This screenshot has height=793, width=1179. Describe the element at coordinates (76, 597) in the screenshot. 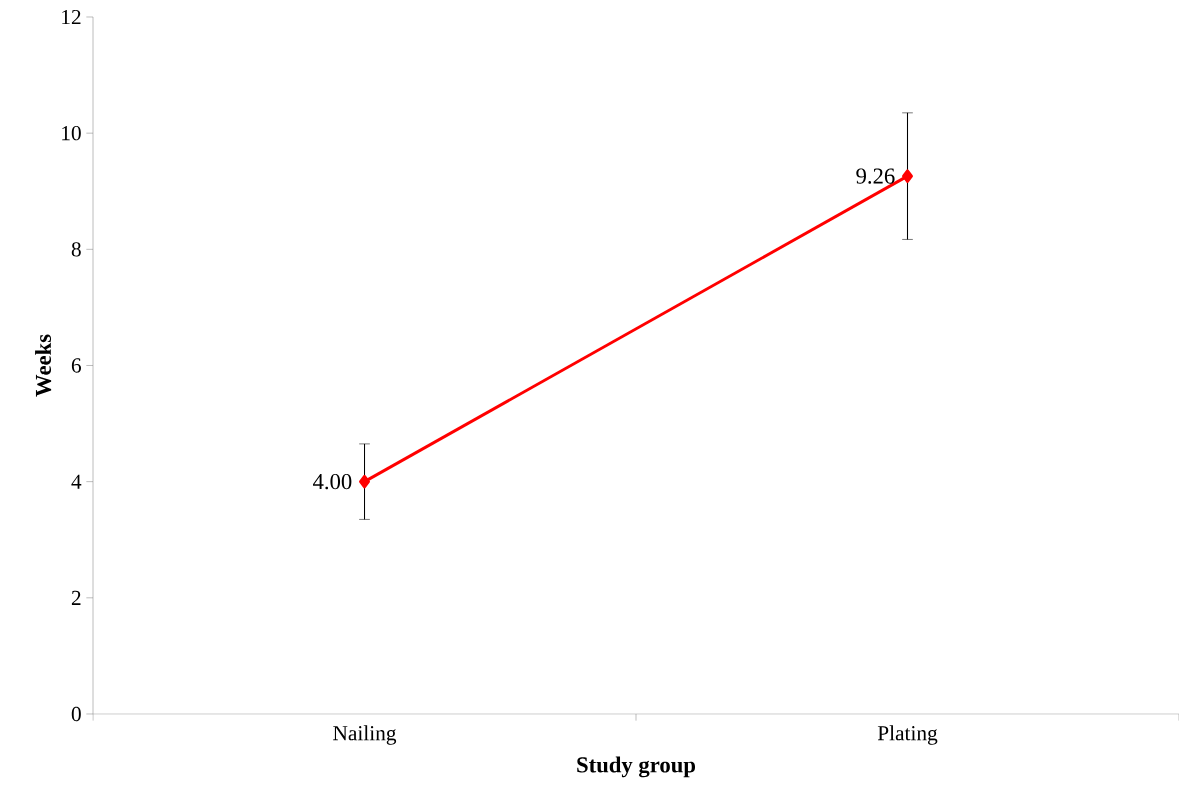

I see `y-tick-label: 2` at that location.